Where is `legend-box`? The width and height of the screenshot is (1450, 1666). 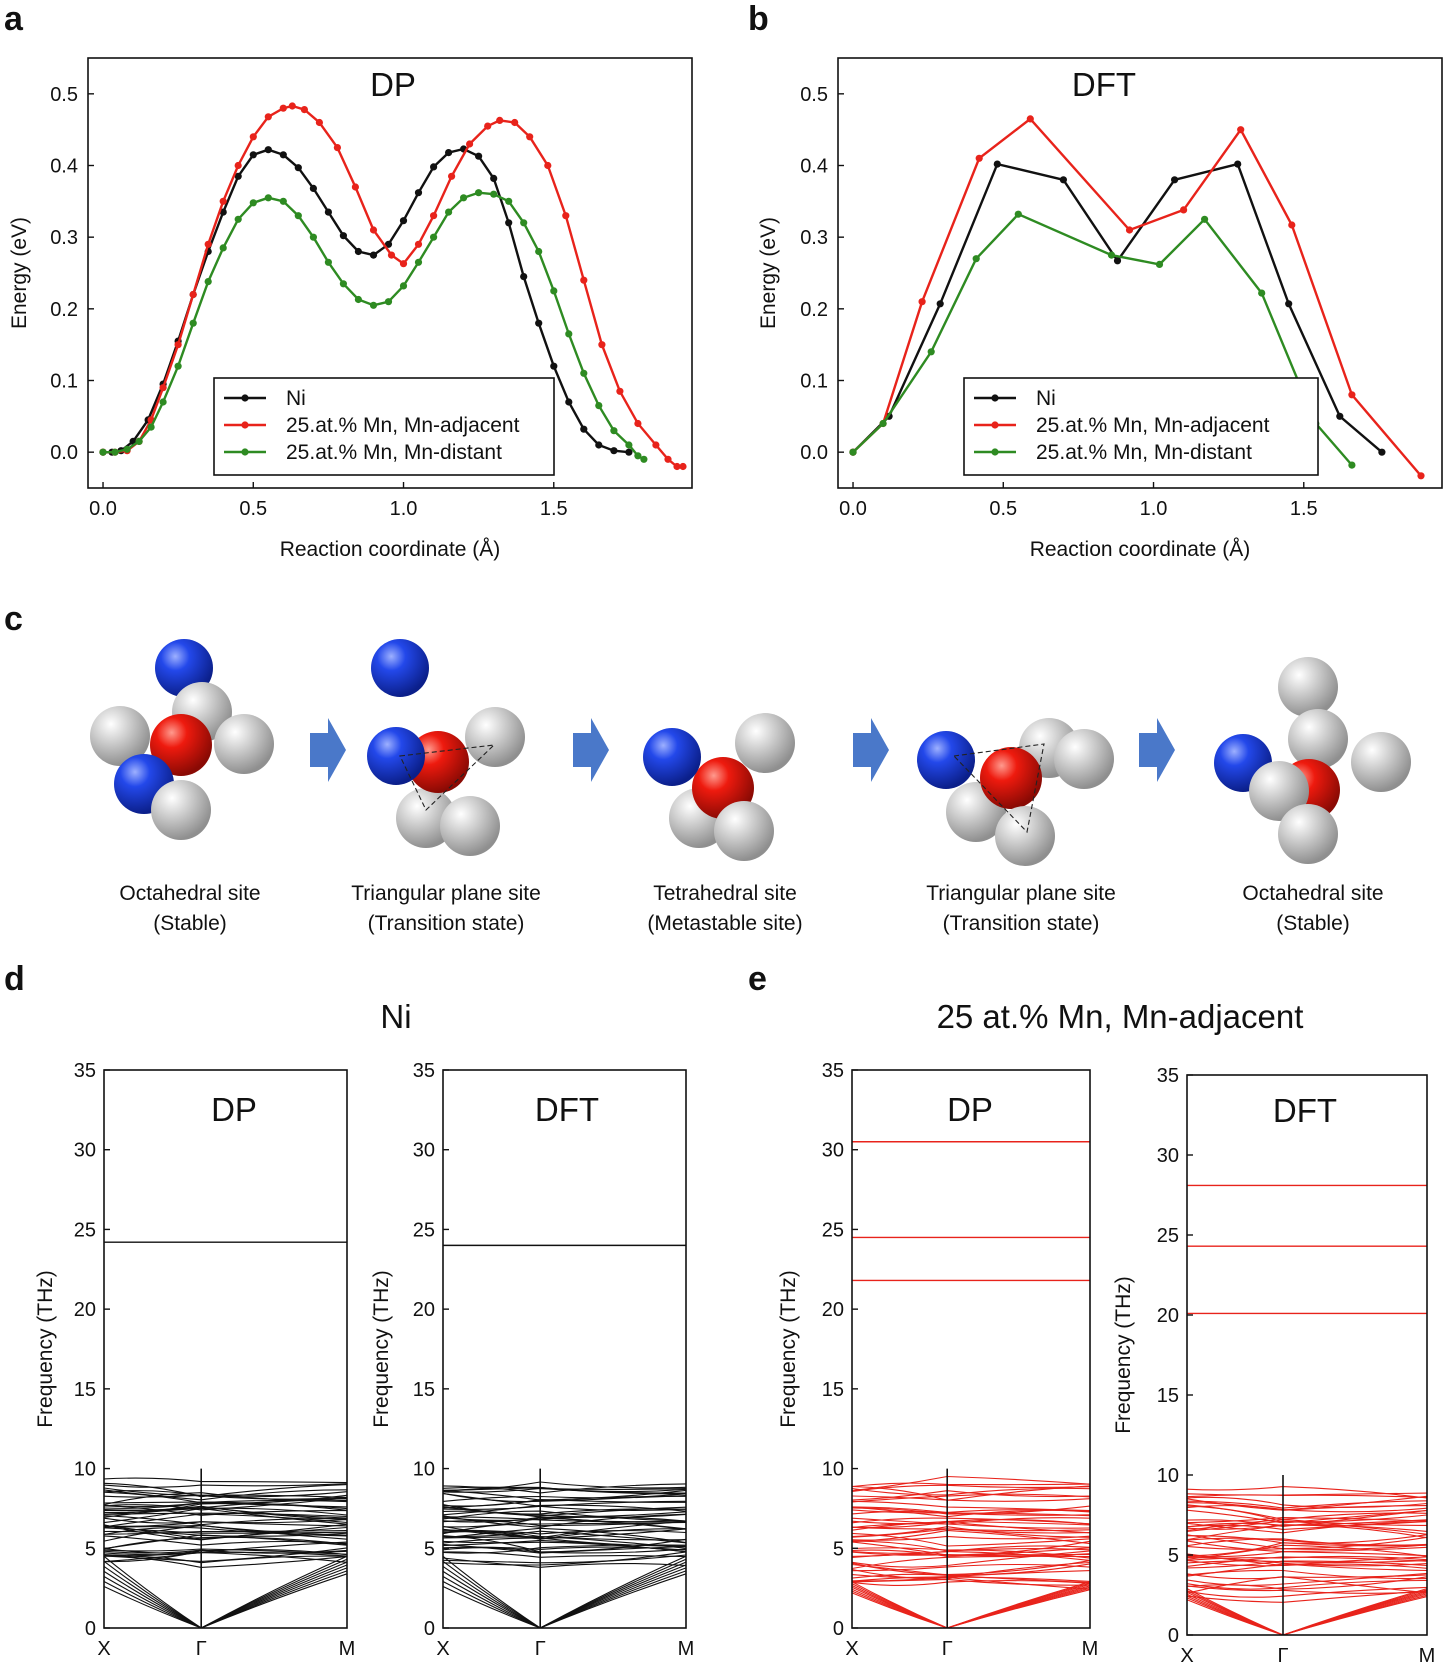
legend-box is located at coordinates (1141, 426).